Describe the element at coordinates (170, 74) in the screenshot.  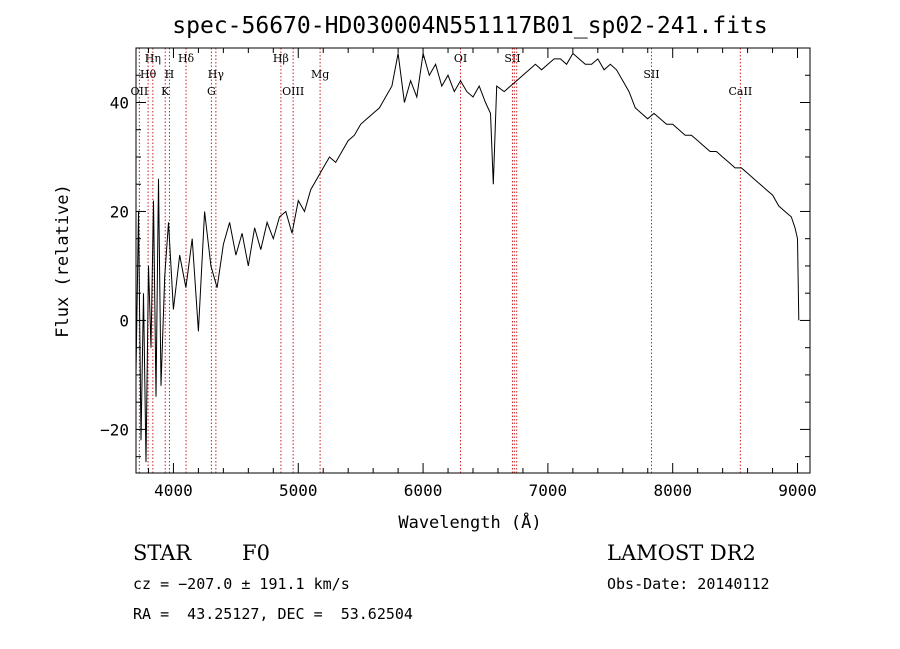
I see `spectral-line-label: H` at that location.